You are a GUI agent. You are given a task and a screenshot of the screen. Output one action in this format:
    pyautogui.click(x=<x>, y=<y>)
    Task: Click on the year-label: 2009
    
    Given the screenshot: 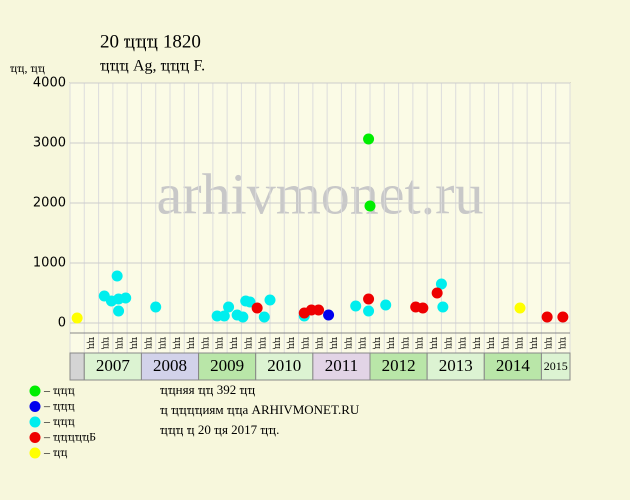 What is the action you would take?
    pyautogui.click(x=227, y=365)
    